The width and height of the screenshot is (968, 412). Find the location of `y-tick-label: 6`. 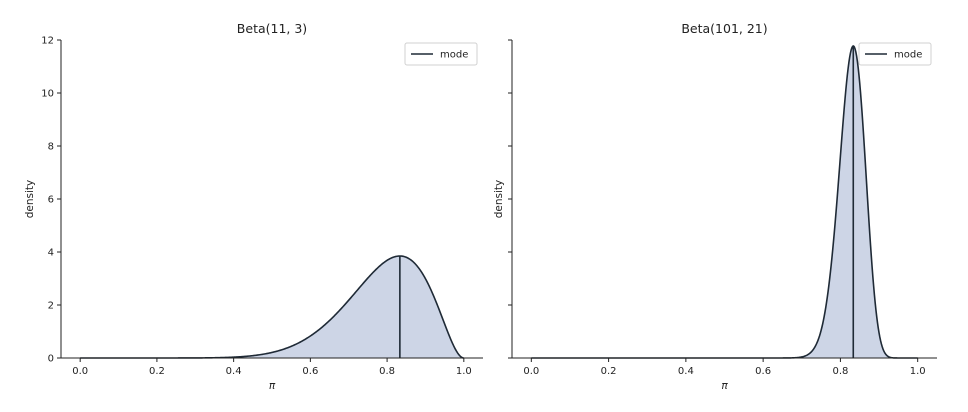

y-tick-label: 6 is located at coordinates (51, 200).